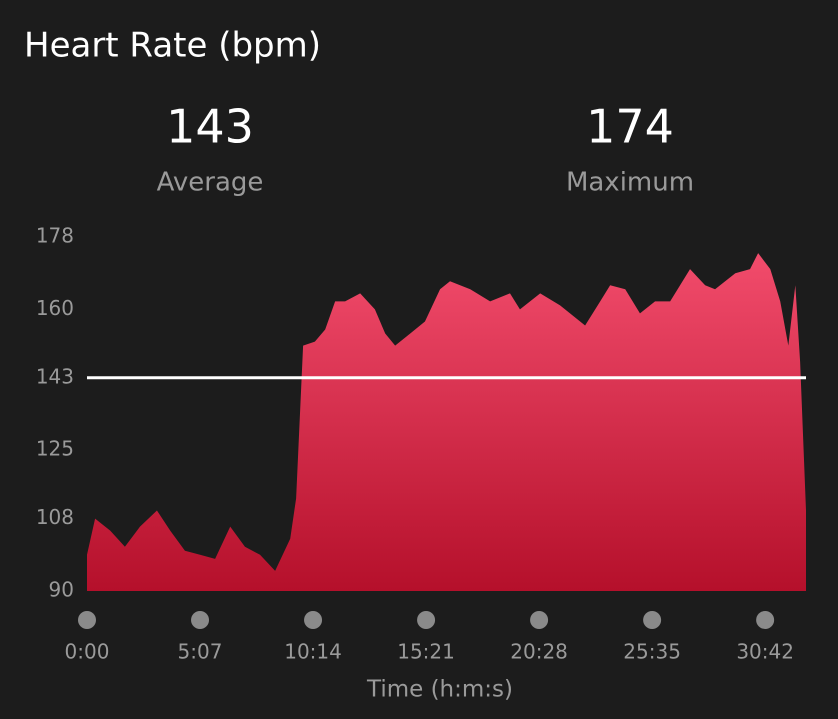  Describe the element at coordinates (55, 236) in the screenshot. I see `y-tick-label: 178` at that location.